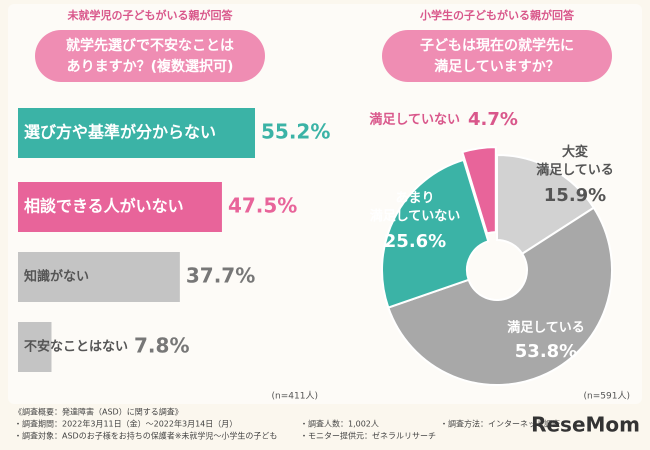 This screenshot has width=650, height=450. What do you see at coordinates (415, 241) in the screenshot?
I see `slice-value: 25.6%` at bounding box center [415, 241].